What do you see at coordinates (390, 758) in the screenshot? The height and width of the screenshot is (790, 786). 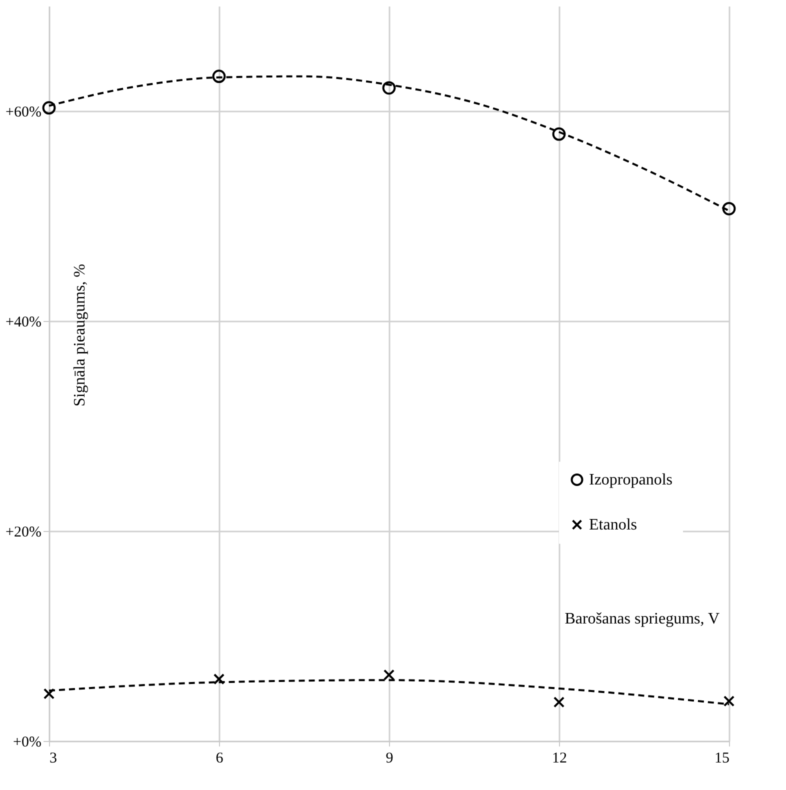 I see `x-tick-label: 9` at bounding box center [390, 758].